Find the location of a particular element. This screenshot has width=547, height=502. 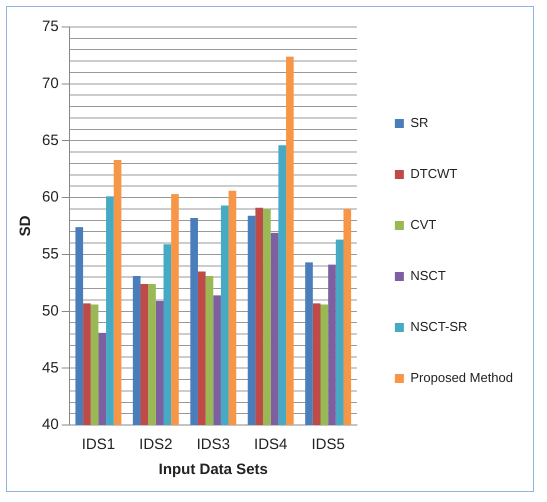

y-tick-label: 45 is located at coordinates (50, 367).